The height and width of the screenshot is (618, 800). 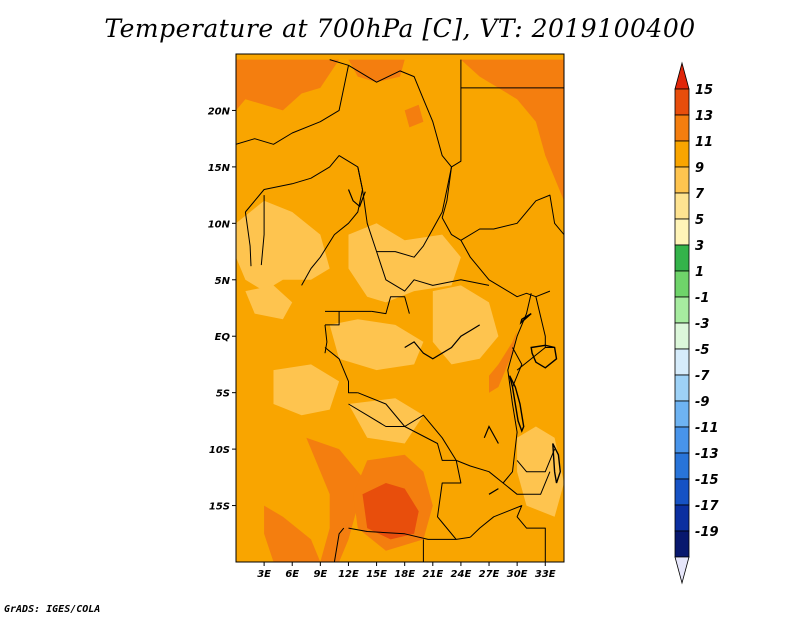 What do you see at coordinates (461, 574) in the screenshot?
I see `x-tick-label: 24E` at bounding box center [461, 574].